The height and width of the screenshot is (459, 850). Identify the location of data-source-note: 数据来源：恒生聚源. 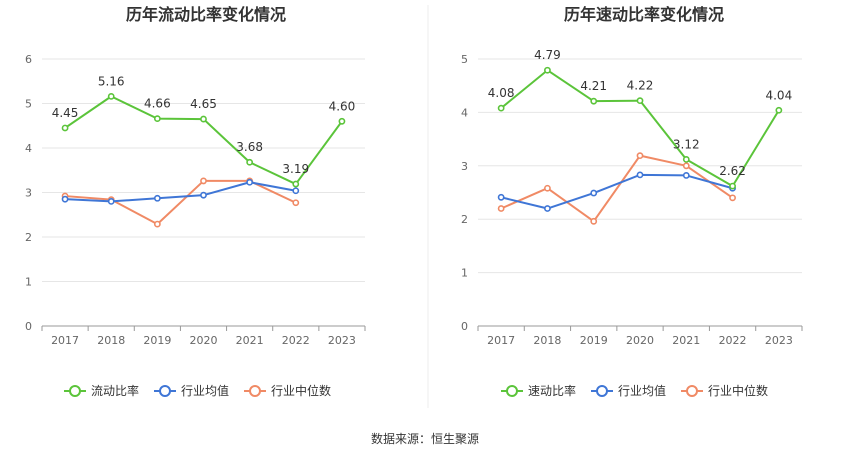
(425, 438).